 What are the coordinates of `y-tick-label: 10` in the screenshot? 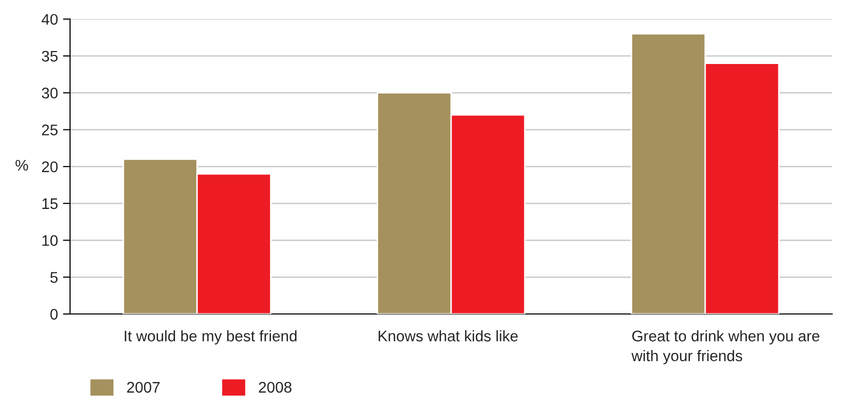 It's located at (50, 240).